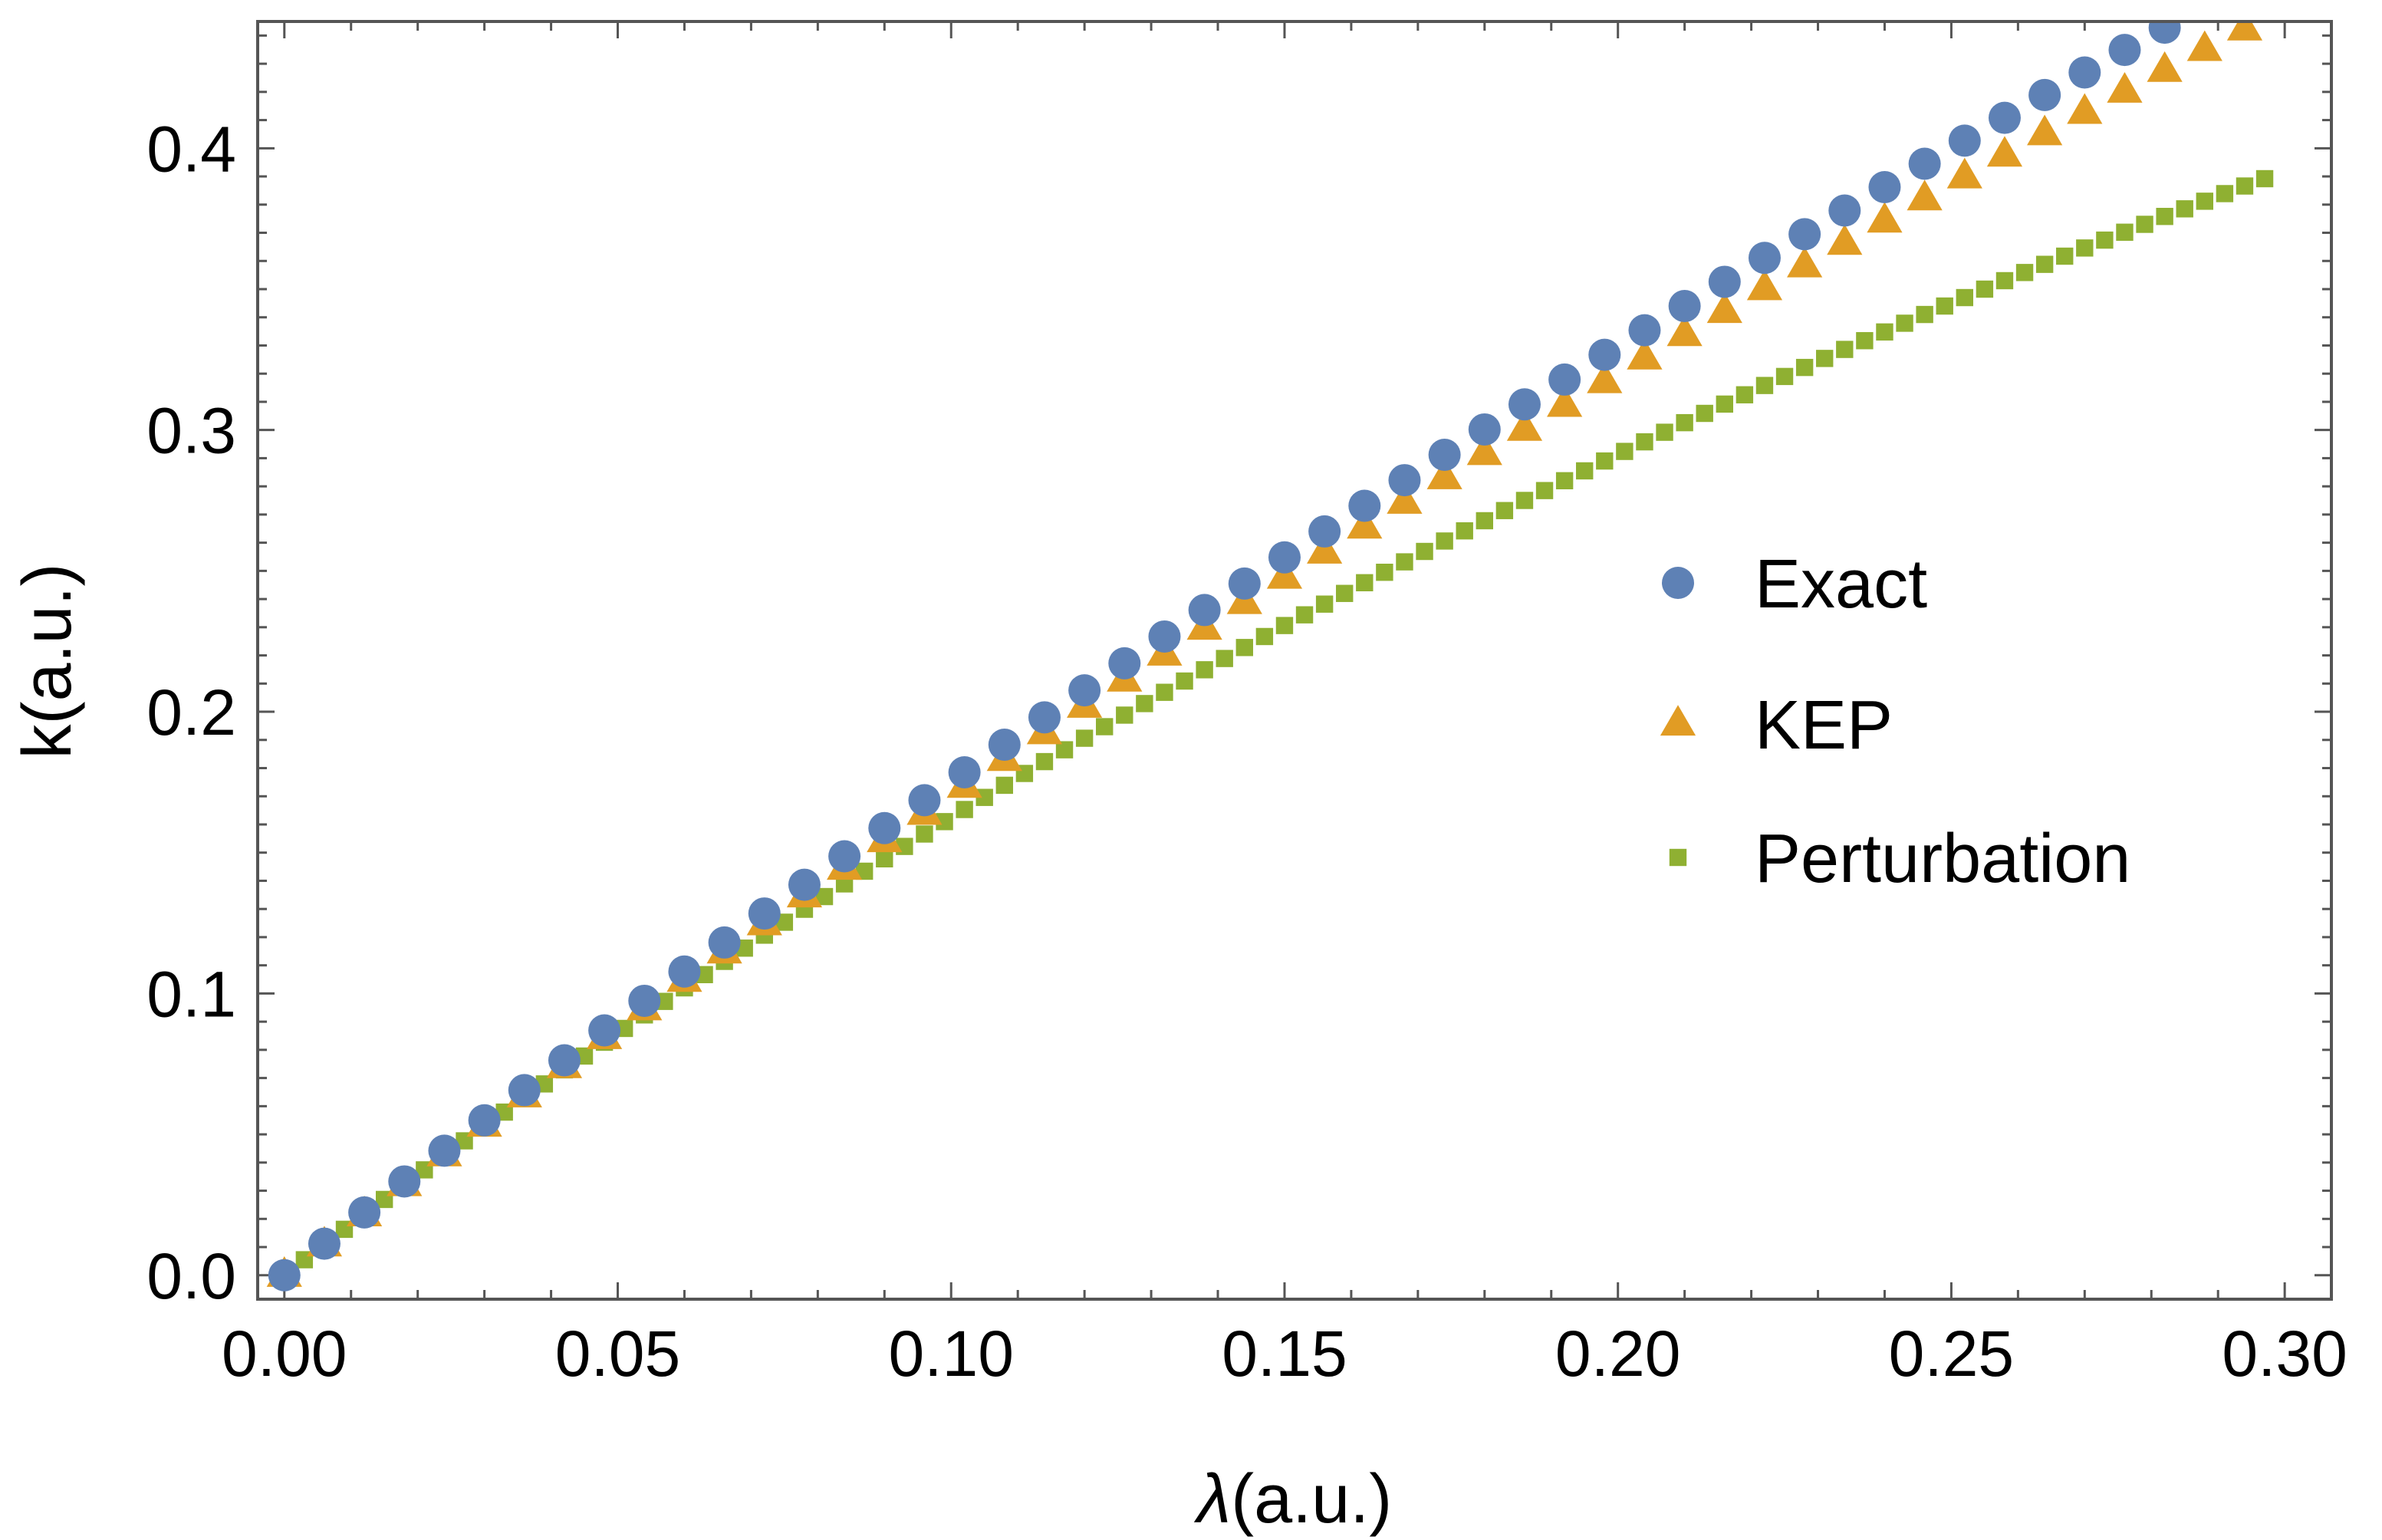 The height and width of the screenshot is (1540, 2382). I want to click on y-tick-label: 0.3, so click(191, 431).